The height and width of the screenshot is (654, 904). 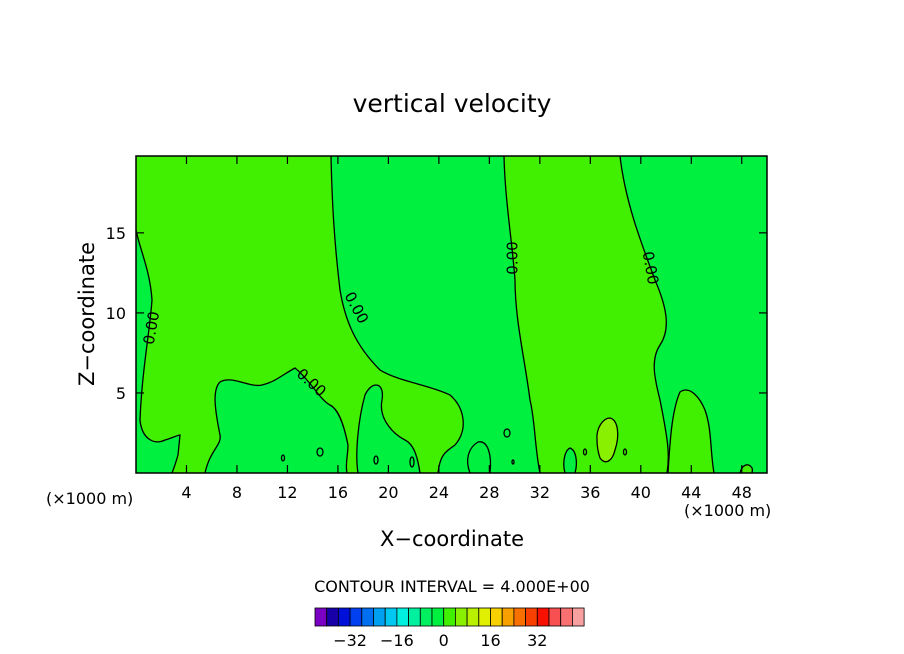 What do you see at coordinates (452, 539) in the screenshot?
I see `x-axis-label: X−coordinate` at bounding box center [452, 539].